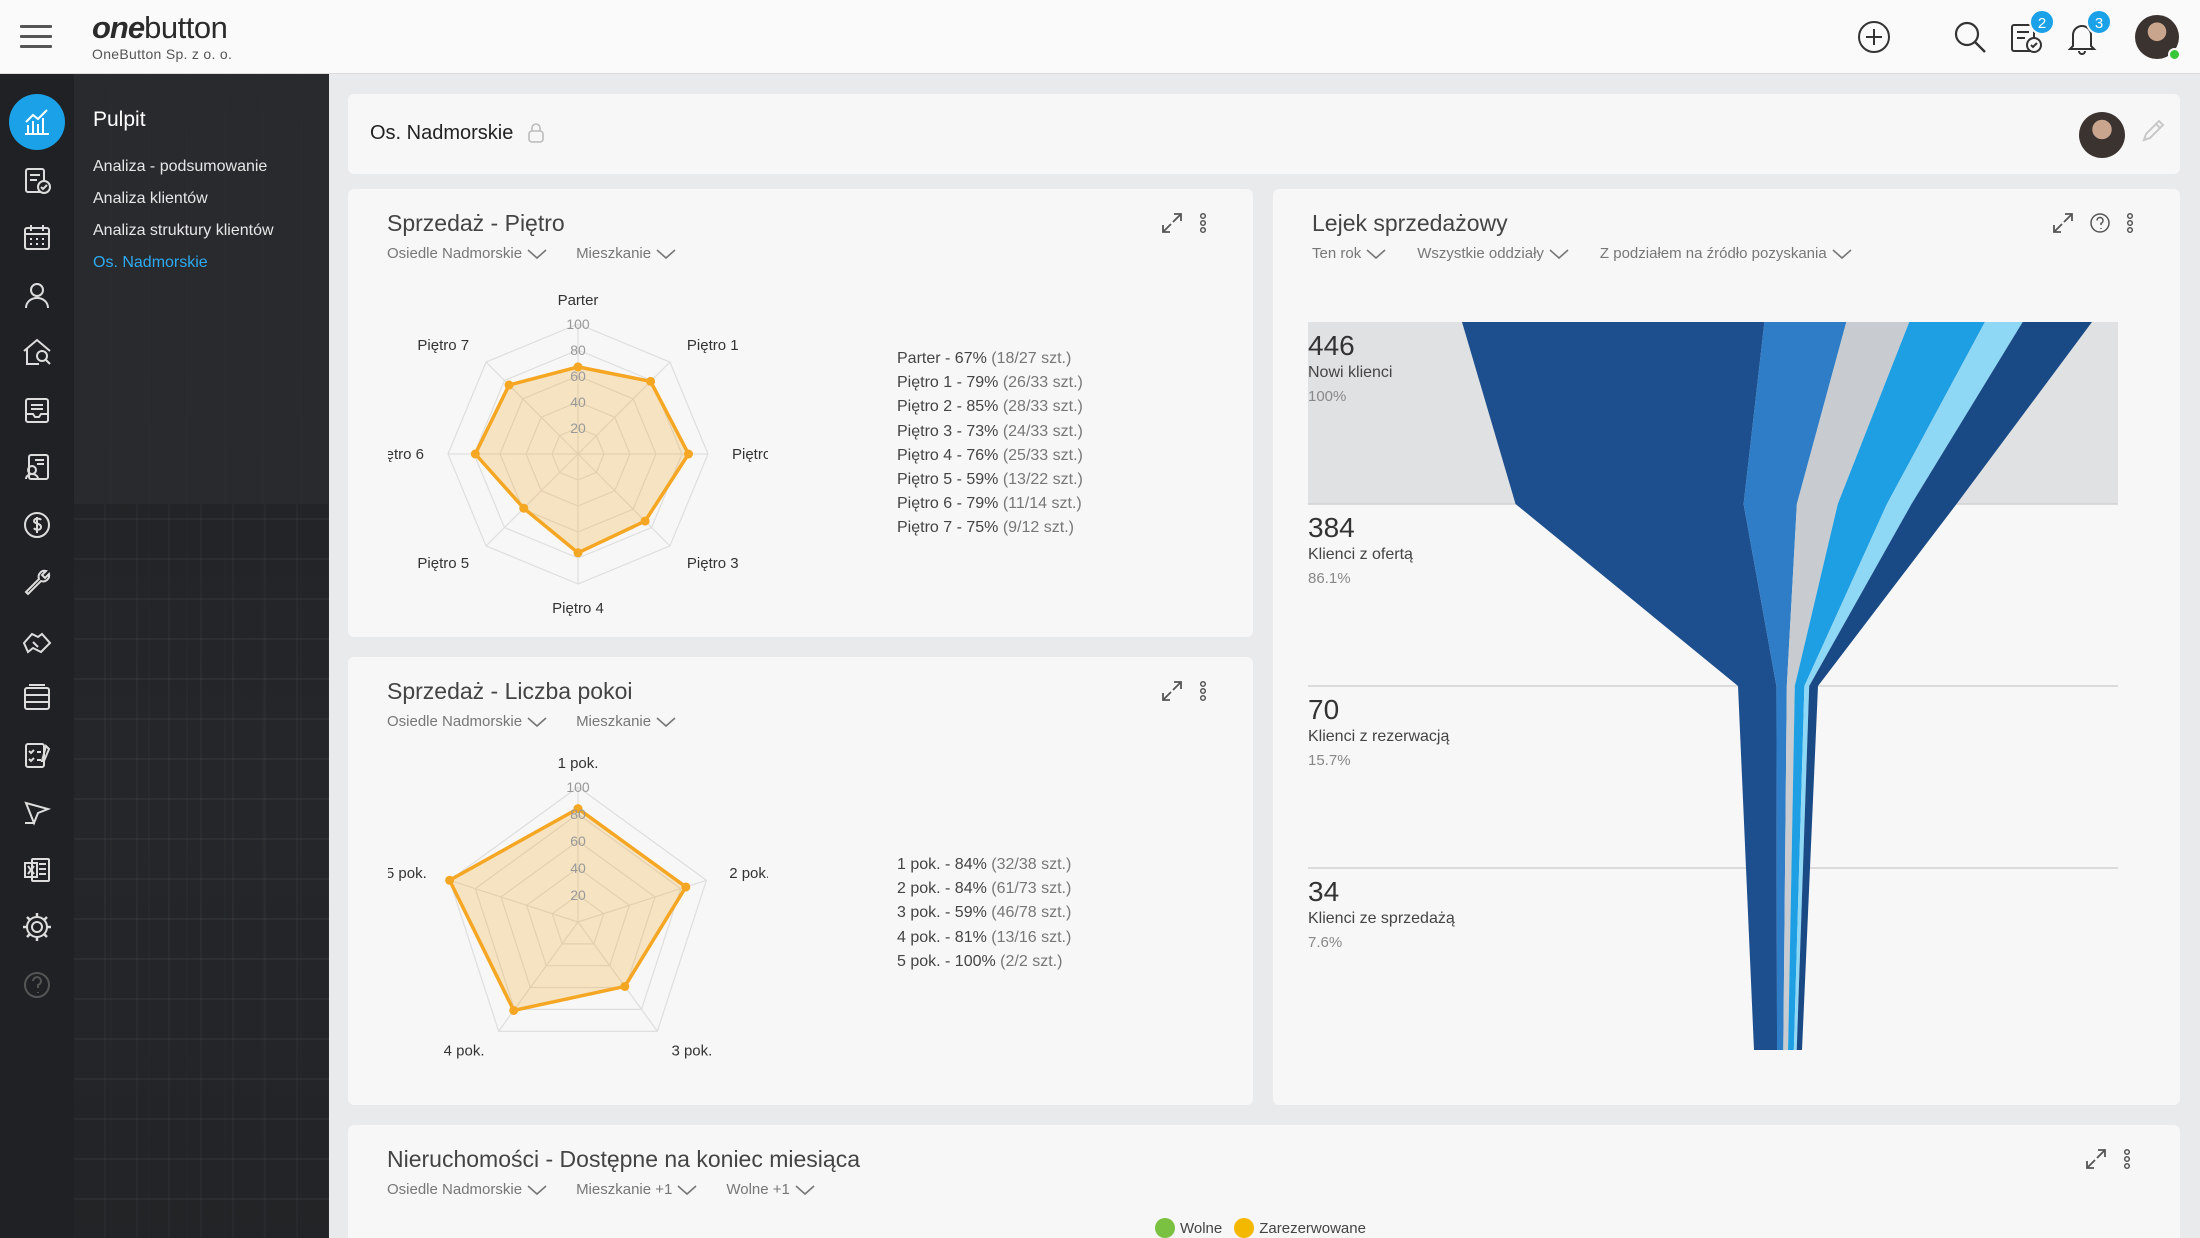 This screenshot has height=1238, width=2200. Describe the element at coordinates (1360, 554) in the screenshot. I see `stage-label: Klienci z ofertą` at that location.